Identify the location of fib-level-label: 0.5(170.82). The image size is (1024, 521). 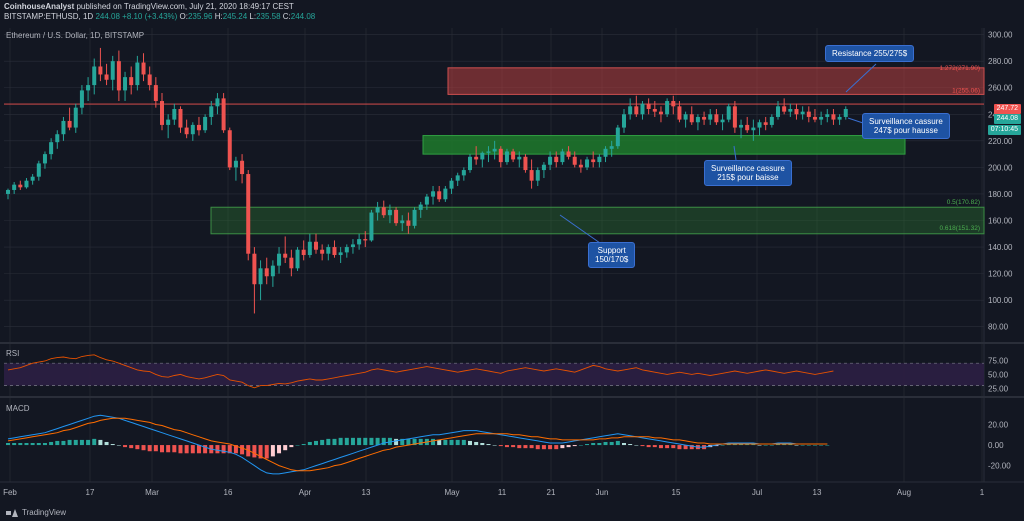
(963, 202).